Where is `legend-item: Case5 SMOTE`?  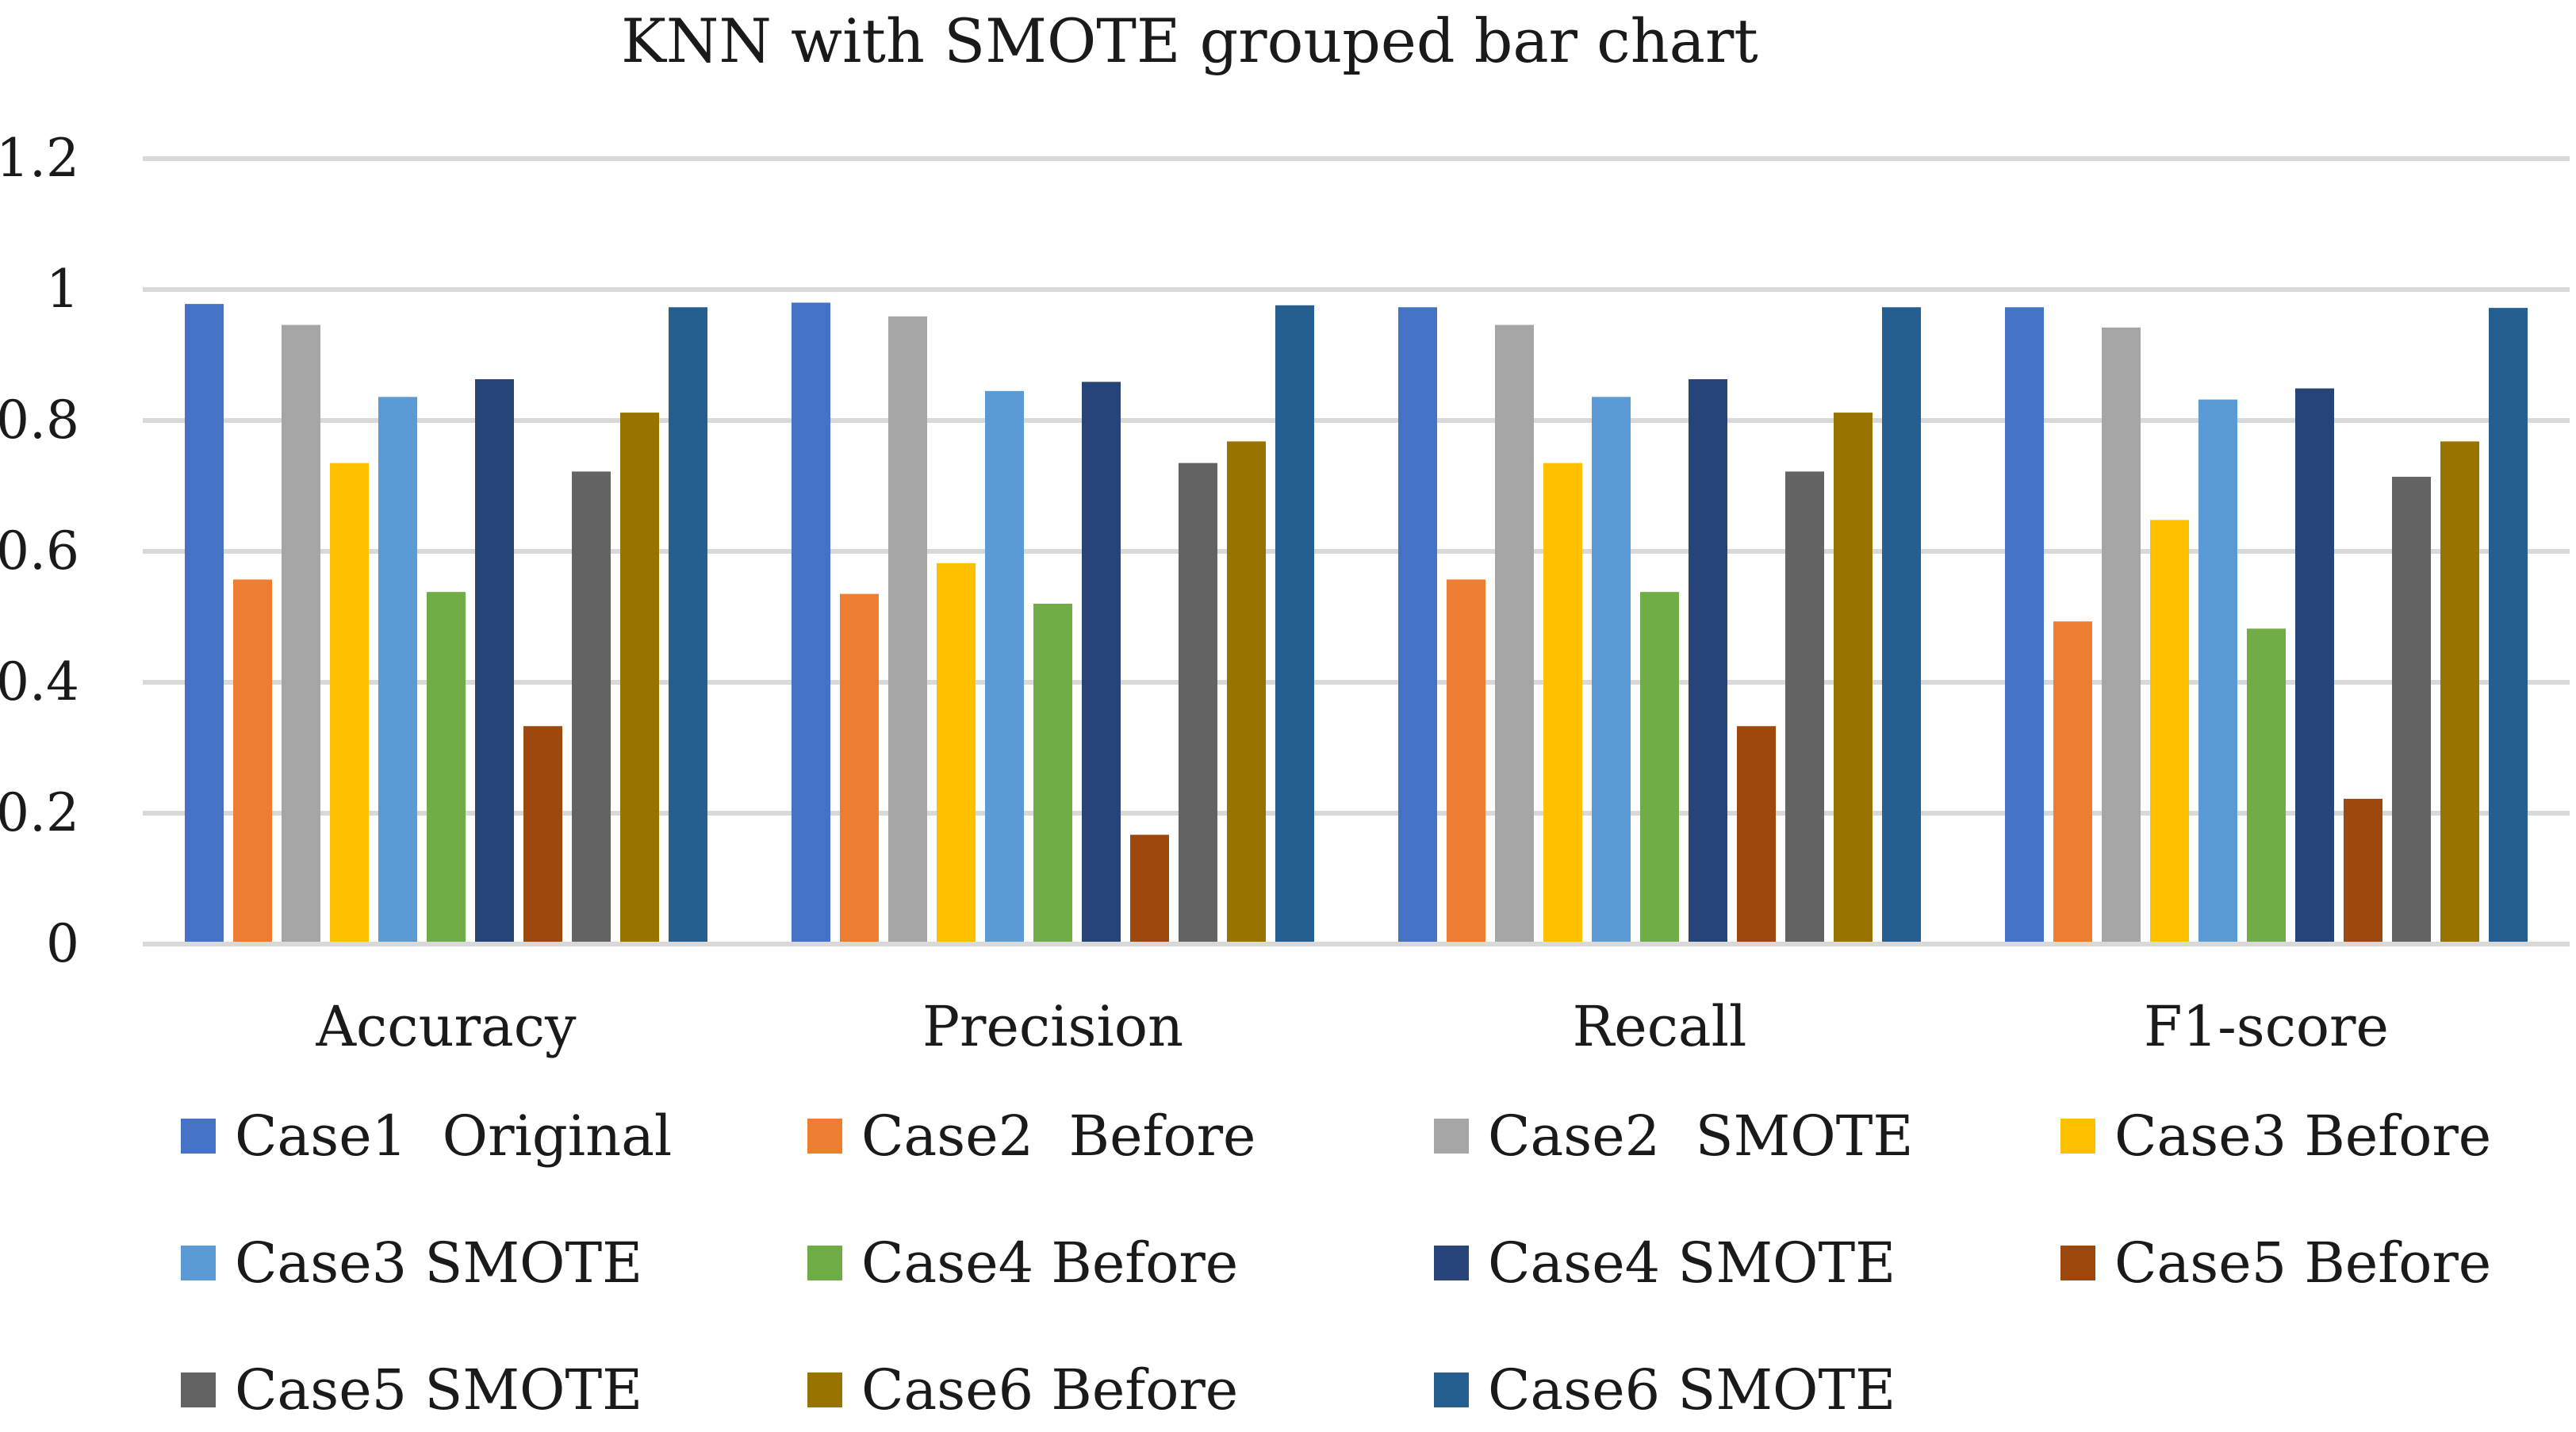
legend-item: Case5 SMOTE is located at coordinates (411, 1389).